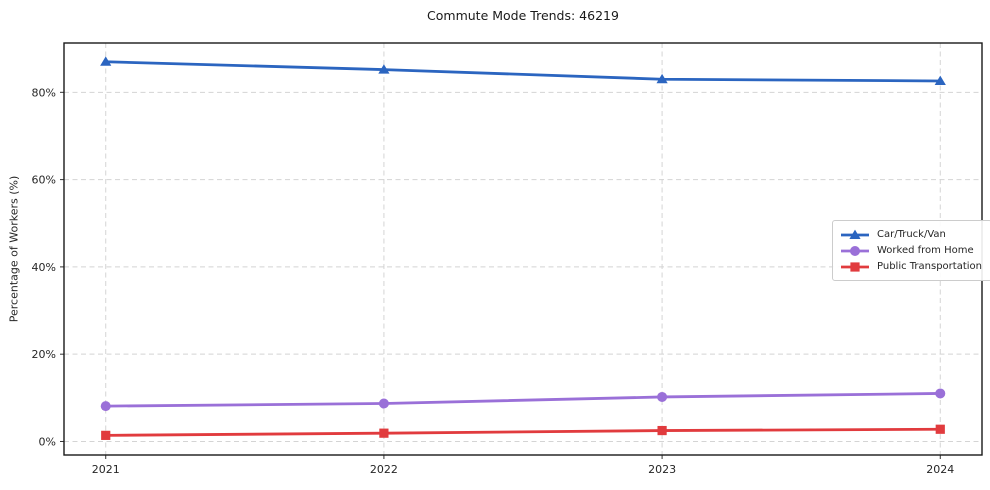 Image resolution: width=990 pixels, height=490 pixels. I want to click on series-car-truck-van, so click(523, 70).